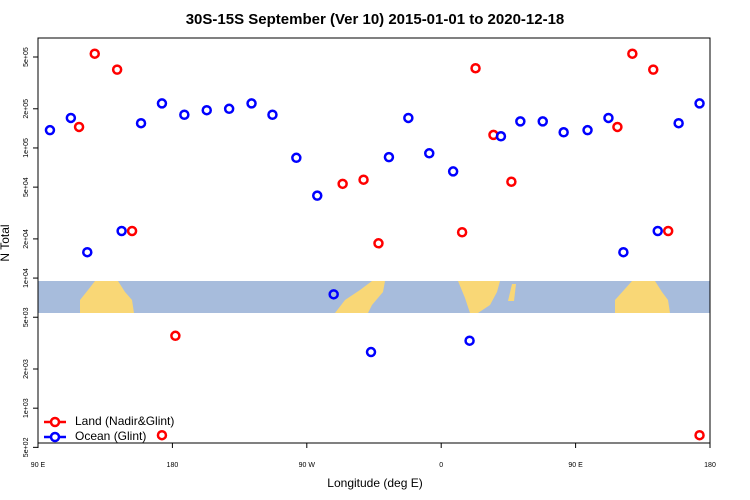  I want to click on x-tick-label: 90 W, so click(307, 465).